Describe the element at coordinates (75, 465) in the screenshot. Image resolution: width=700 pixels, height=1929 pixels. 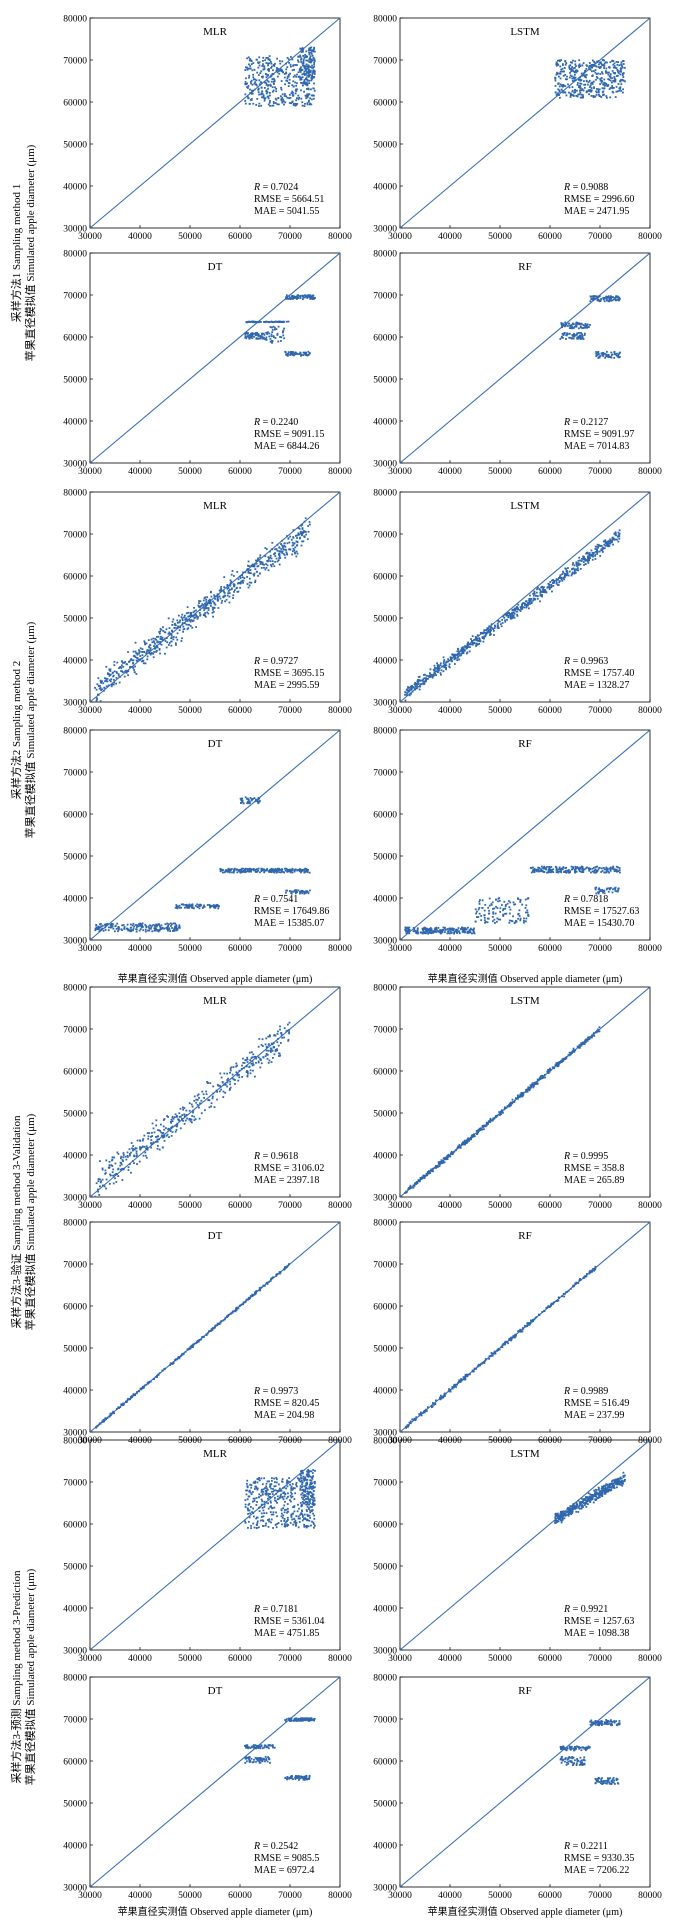
I see `y-tick-label: 30000` at that location.